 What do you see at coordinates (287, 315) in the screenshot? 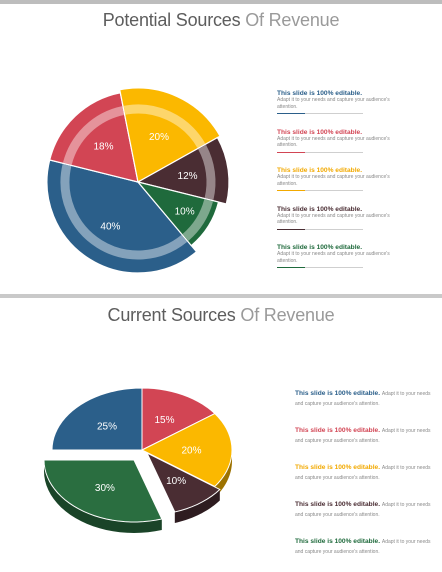
I see `bottom-title-accent: Of Revenue` at bounding box center [287, 315].